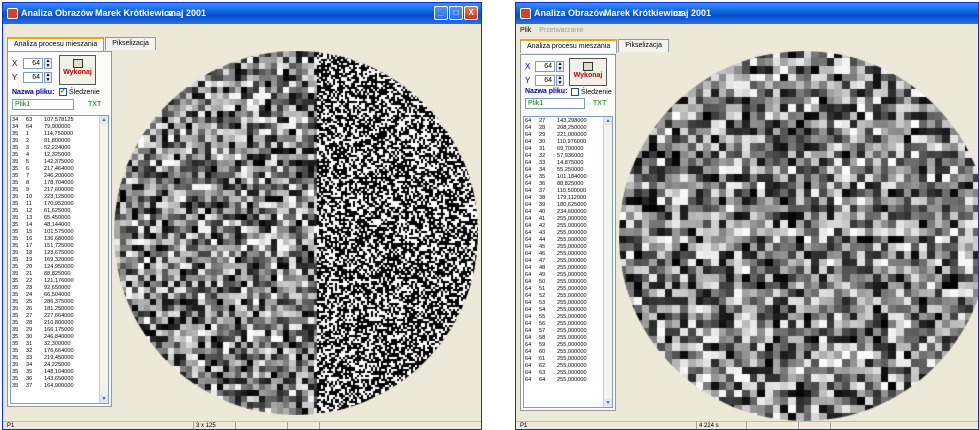 Image resolution: width=979 pixels, height=430 pixels. What do you see at coordinates (563, 254) in the screenshot?
I see `list-item: 64 46 255,000000` at bounding box center [563, 254].